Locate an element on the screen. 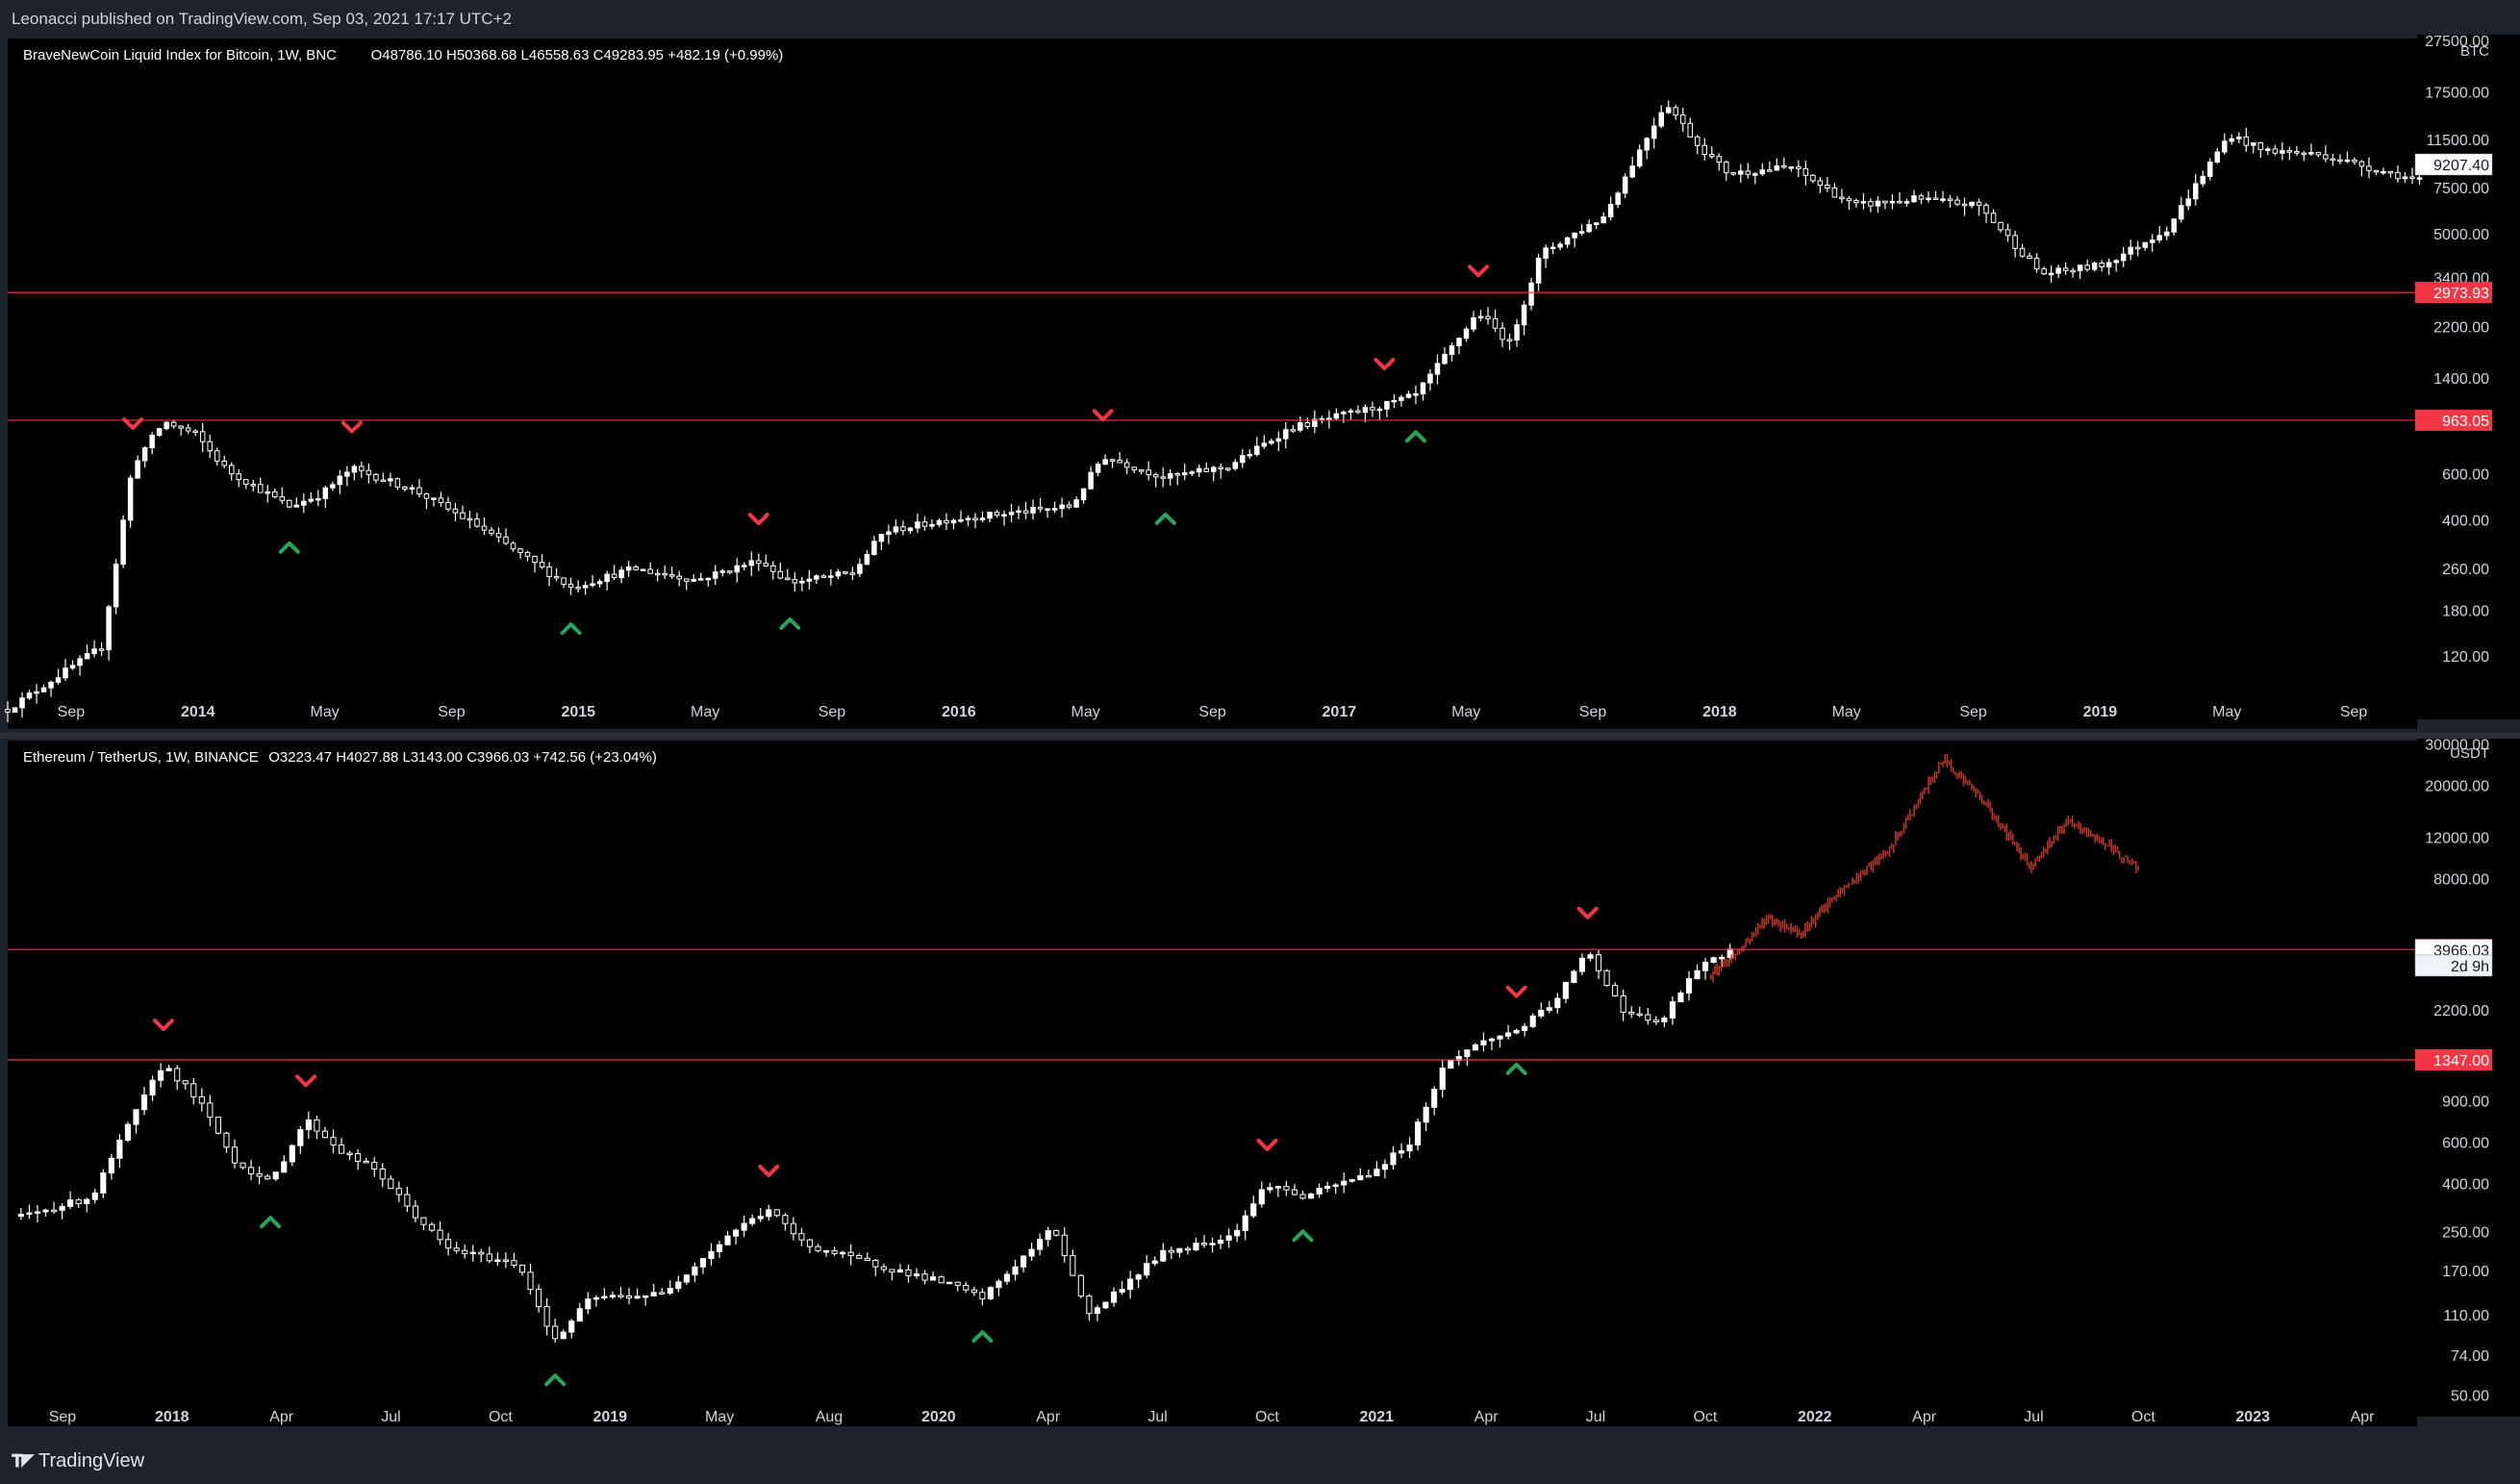 The width and height of the screenshot is (2520, 1484). level-tag is located at coordinates (2454, 1060).